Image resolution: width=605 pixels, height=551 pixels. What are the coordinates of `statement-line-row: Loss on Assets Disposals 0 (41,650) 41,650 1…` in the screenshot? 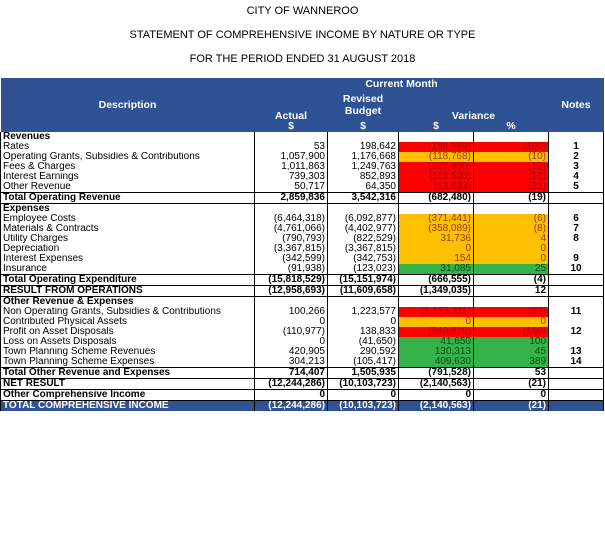 It's located at (302, 342).